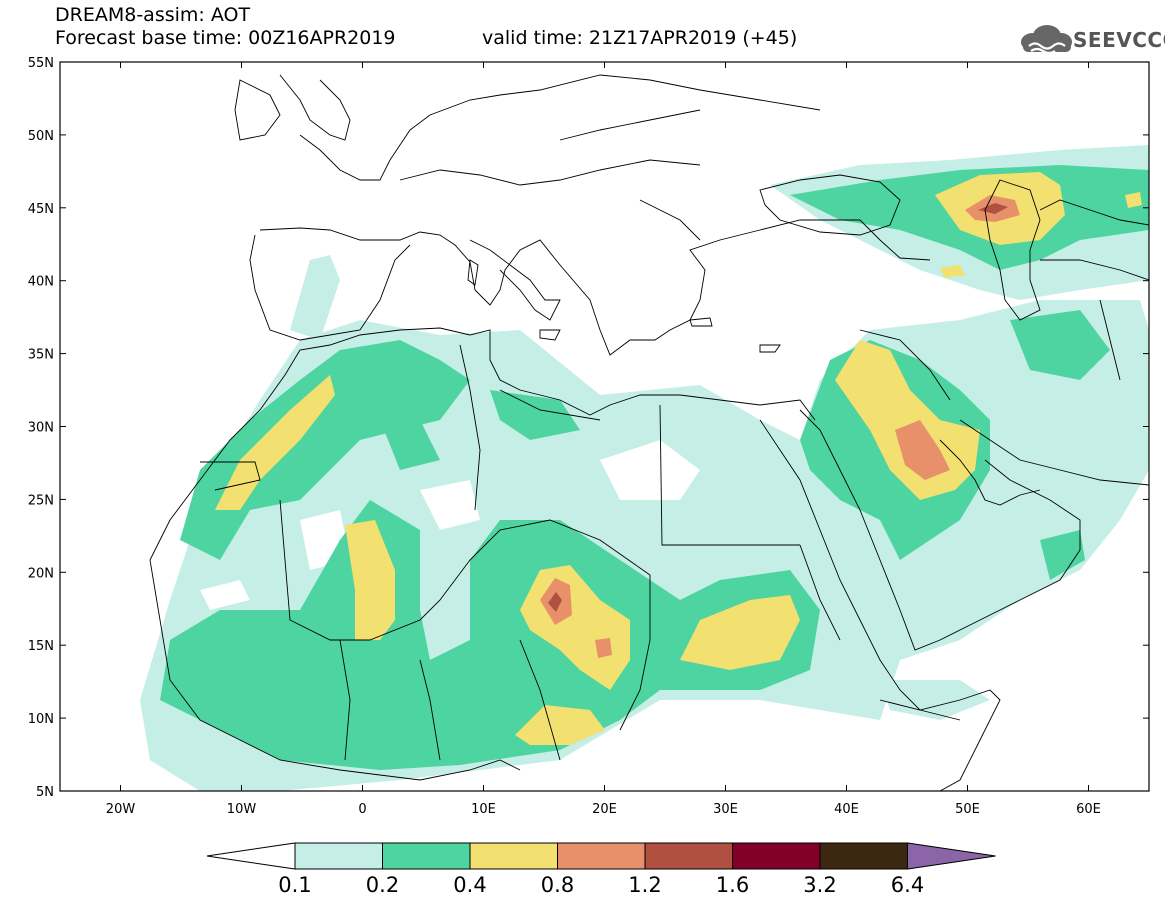 The height and width of the screenshot is (905, 1165). I want to click on forecast-base-time: Forecast base time: 00Z16APR2019, so click(225, 38).